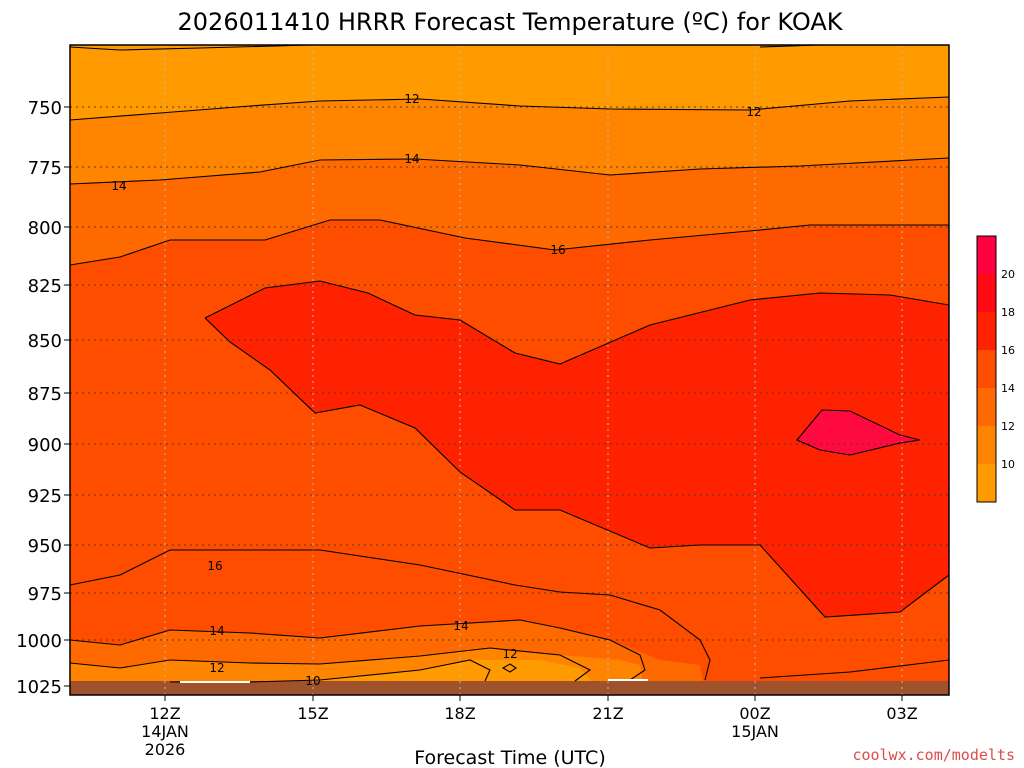 The width and height of the screenshot is (1024, 768). What do you see at coordinates (45, 168) in the screenshot?
I see `y-tick-label: 775` at bounding box center [45, 168].